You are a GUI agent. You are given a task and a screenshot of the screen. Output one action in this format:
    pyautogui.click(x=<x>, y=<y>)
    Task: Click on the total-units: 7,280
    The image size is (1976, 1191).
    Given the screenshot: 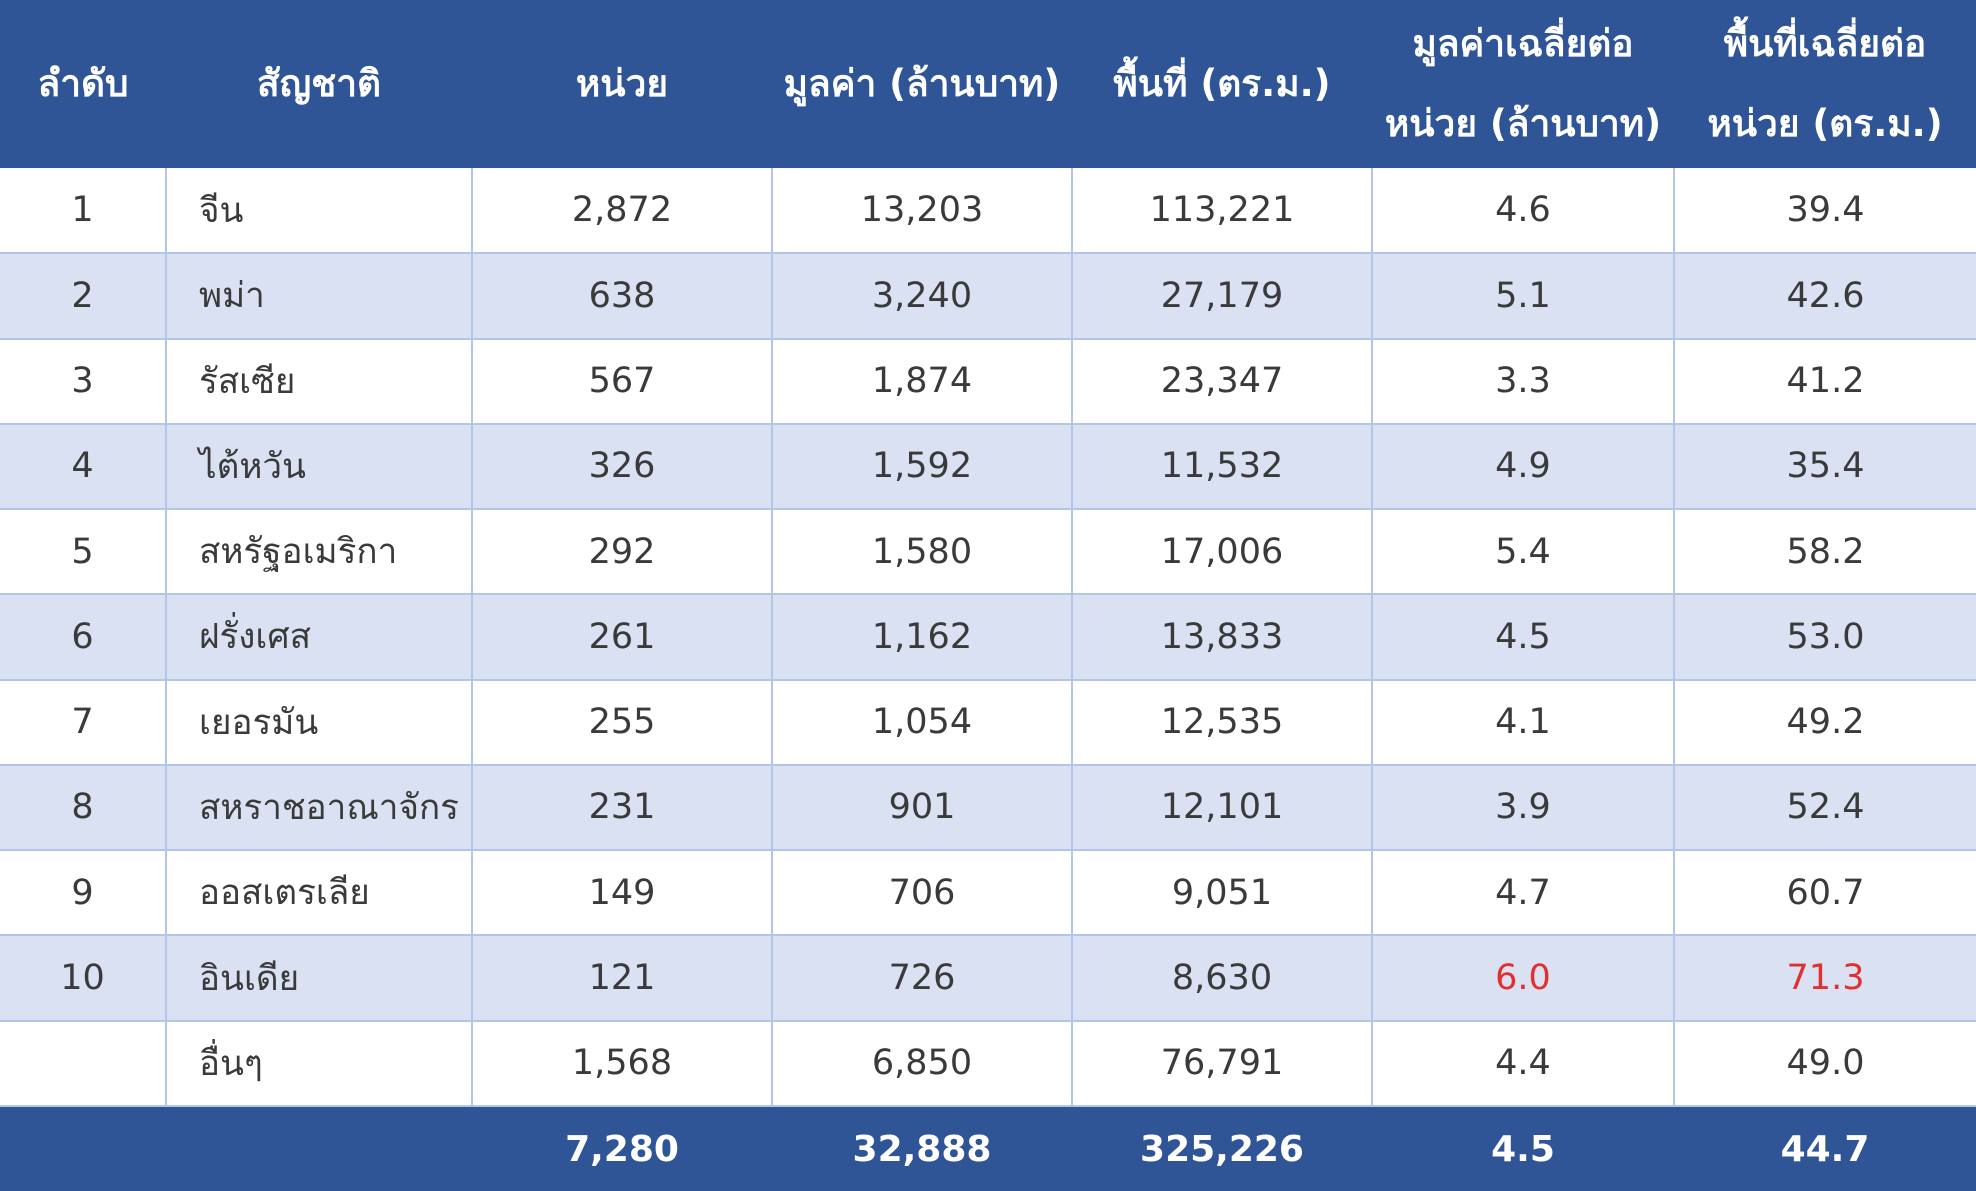 What is the action you would take?
    pyautogui.click(x=622, y=1148)
    